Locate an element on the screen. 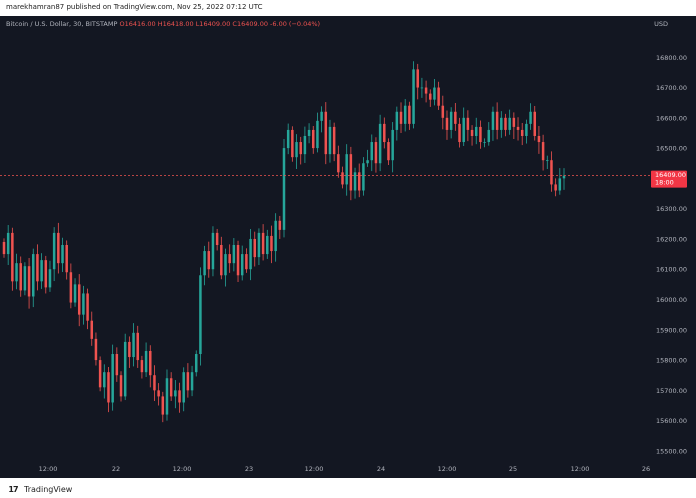 This screenshot has width=696, height=498. current-price-label: 16409.00 18:00 is located at coordinates (669, 179).